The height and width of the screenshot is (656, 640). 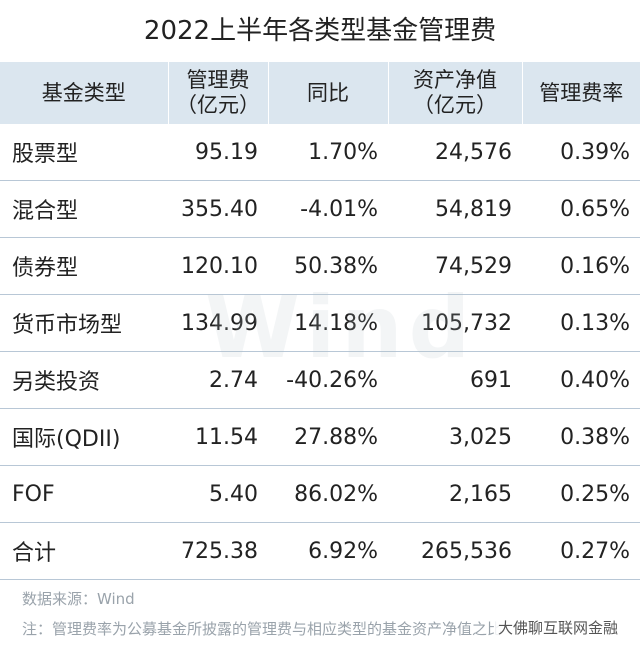 I want to click on table-row: 货币市场型 134.99 14.18% 105,732 0.13%, so click(x=320, y=323).